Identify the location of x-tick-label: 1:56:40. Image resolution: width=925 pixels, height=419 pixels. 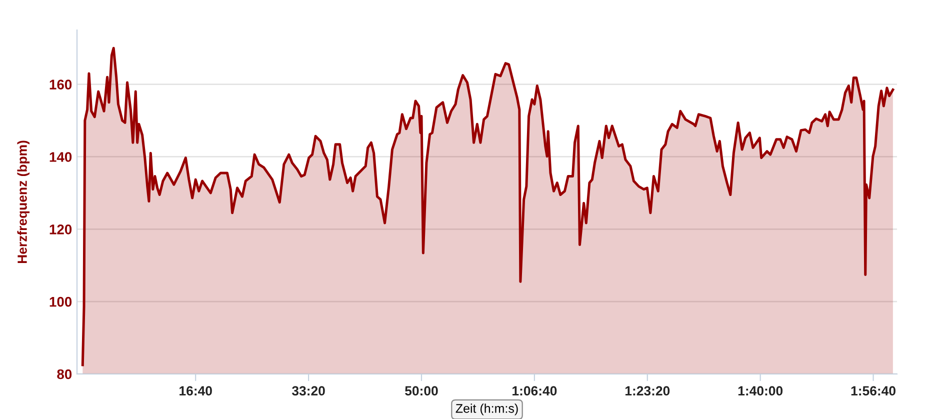
(873, 391).